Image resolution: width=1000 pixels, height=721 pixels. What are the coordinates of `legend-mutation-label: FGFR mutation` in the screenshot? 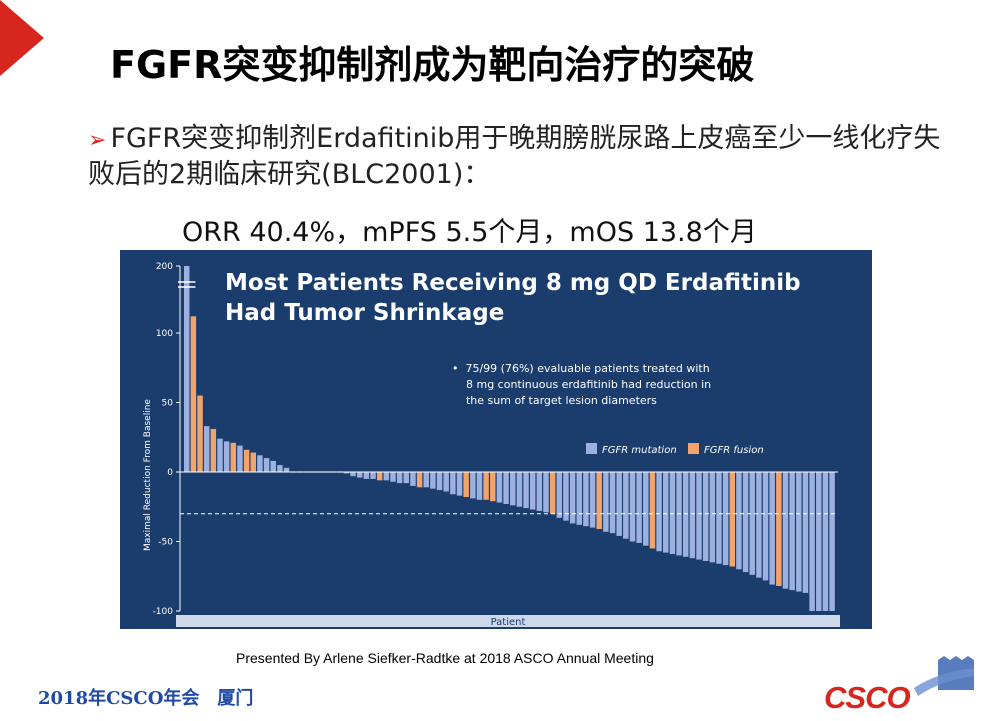 It's located at (639, 450).